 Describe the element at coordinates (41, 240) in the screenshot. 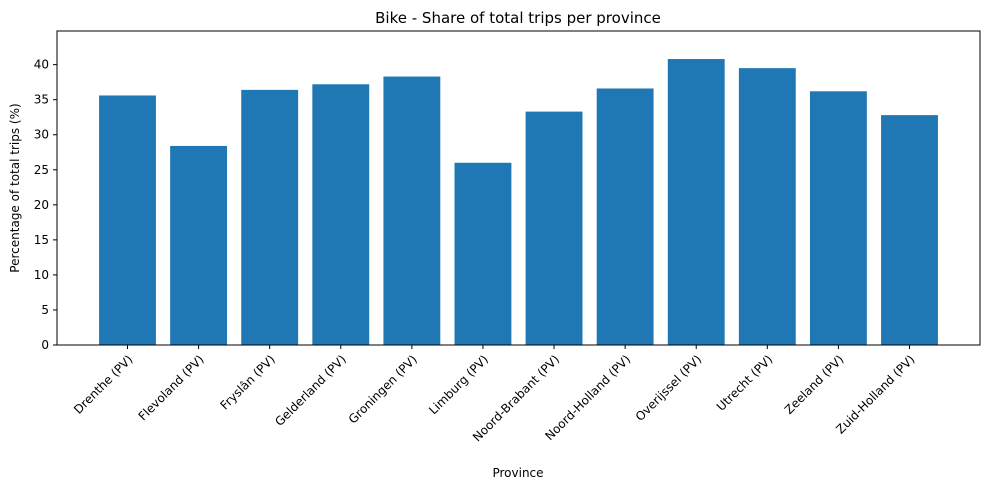

I see `y-tick-label: 15` at that location.